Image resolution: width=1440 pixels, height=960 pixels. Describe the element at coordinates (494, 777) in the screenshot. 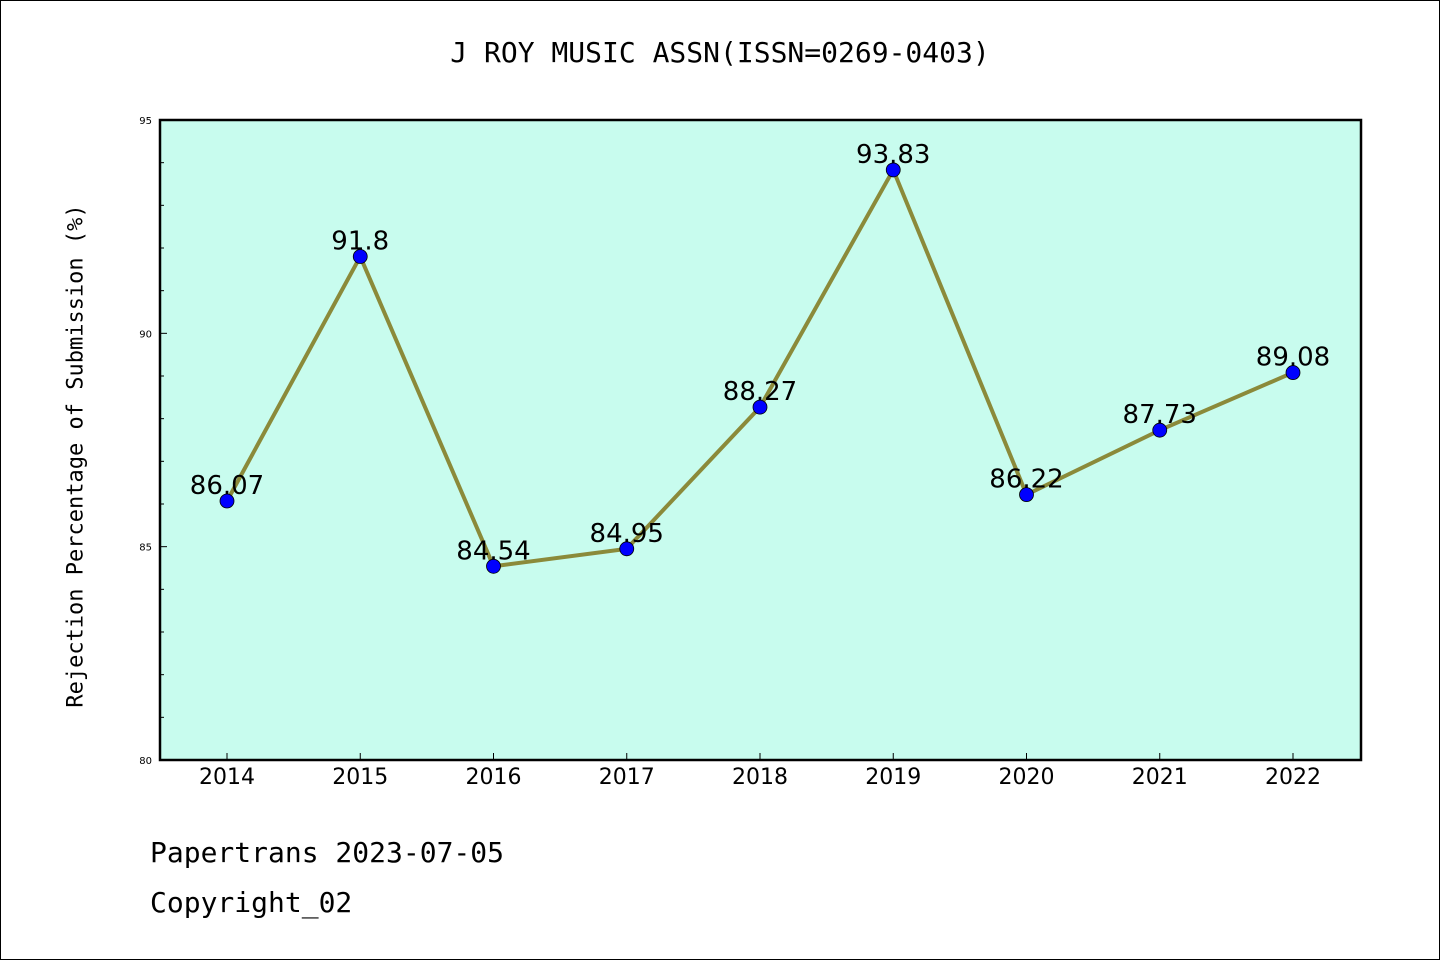

I see `x-tick-label: 2016` at that location.